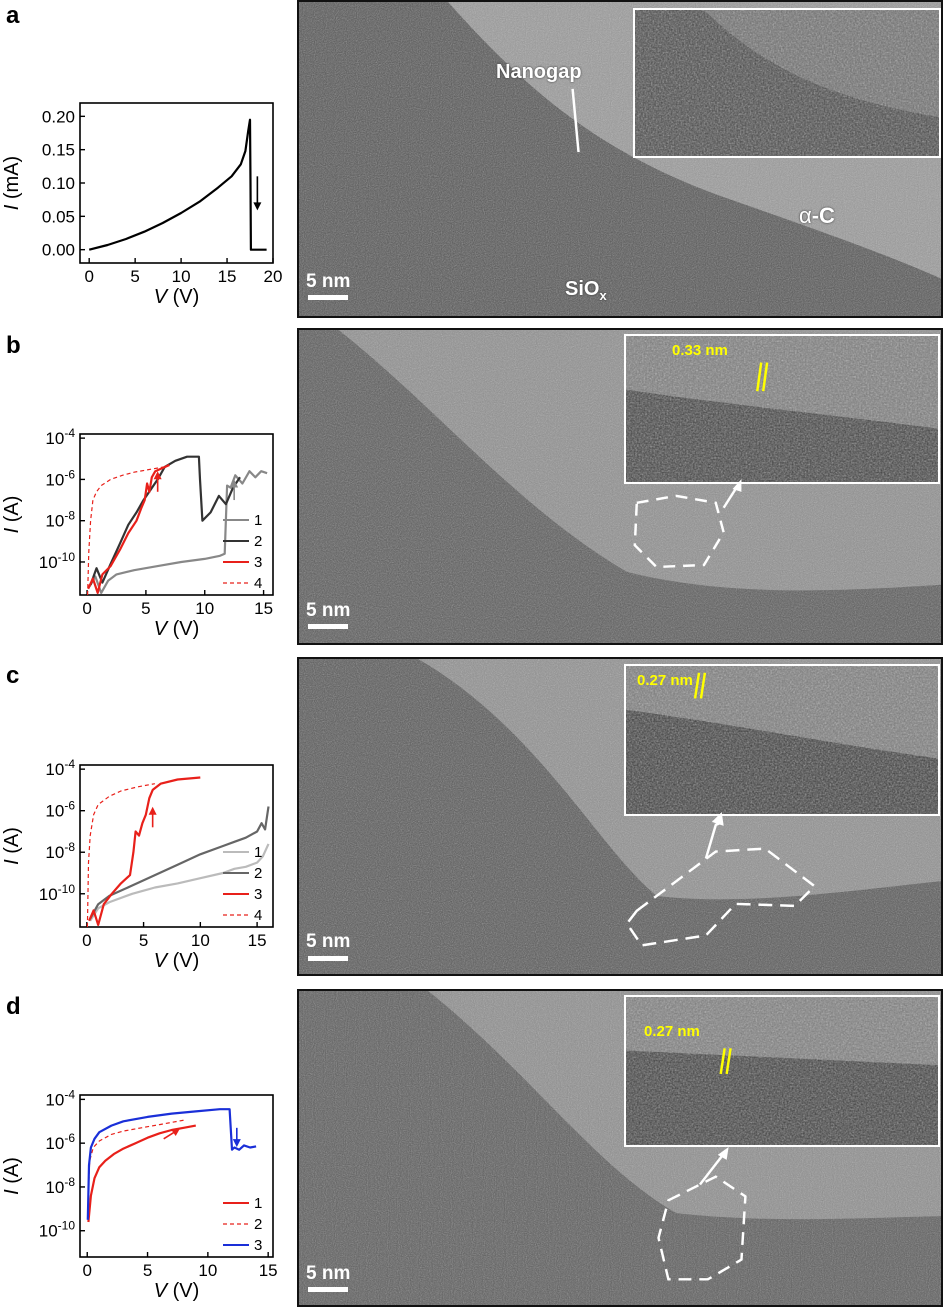 The image size is (946, 1314). What do you see at coordinates (672, 1031) in the screenshot?
I see `lattice-spacing-label-d: 0.27 nm` at bounding box center [672, 1031].